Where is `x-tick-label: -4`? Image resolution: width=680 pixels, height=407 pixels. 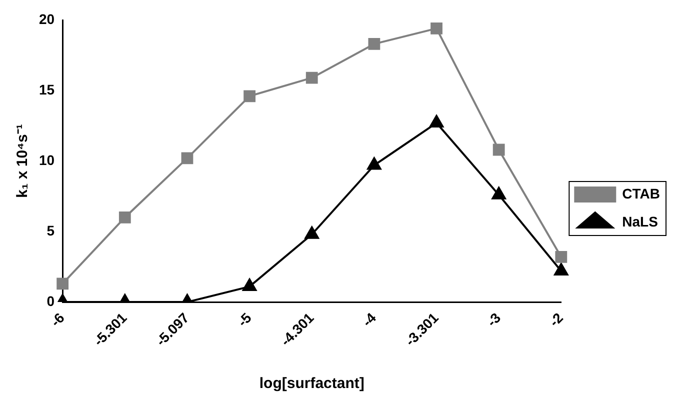
x-tick-label: -4 is located at coordinates (369, 319).